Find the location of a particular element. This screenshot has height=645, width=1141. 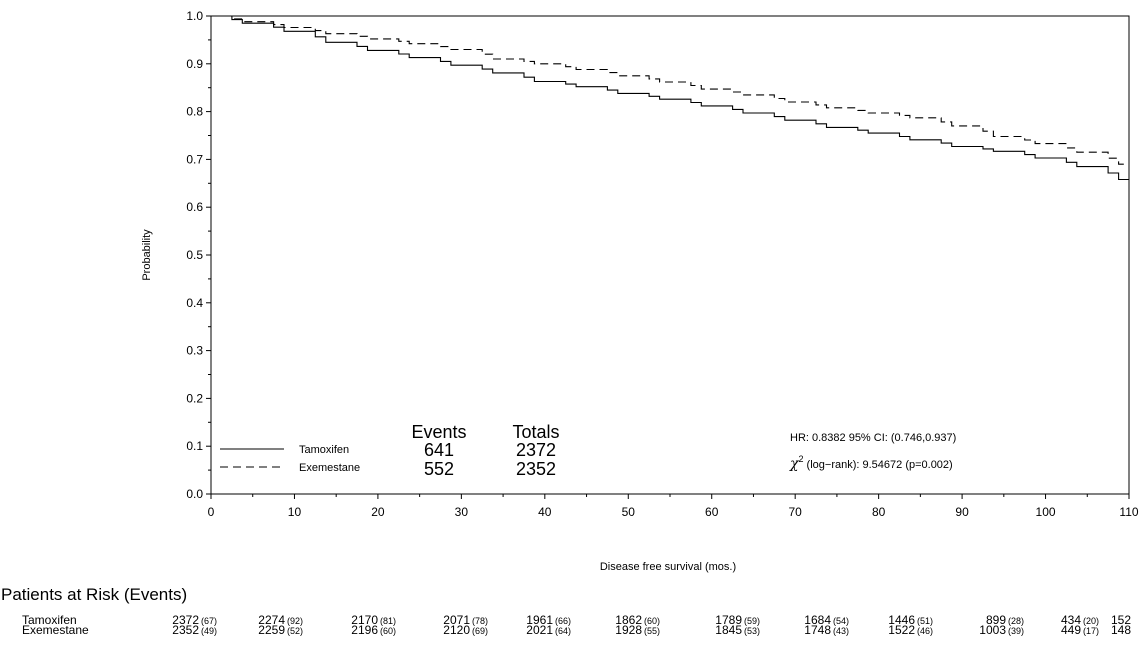

x-tick-label: 80 is located at coordinates (879, 512).